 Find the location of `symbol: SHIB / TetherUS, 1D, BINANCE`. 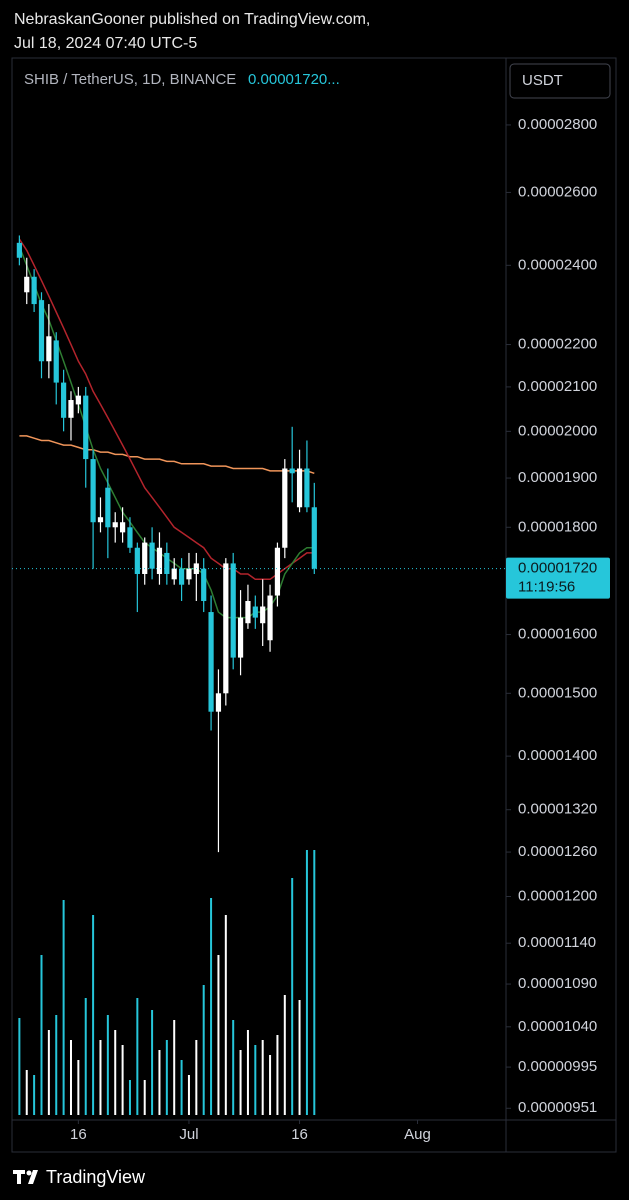

symbol: SHIB / TetherUS, 1D, BINANCE is located at coordinates (130, 79).